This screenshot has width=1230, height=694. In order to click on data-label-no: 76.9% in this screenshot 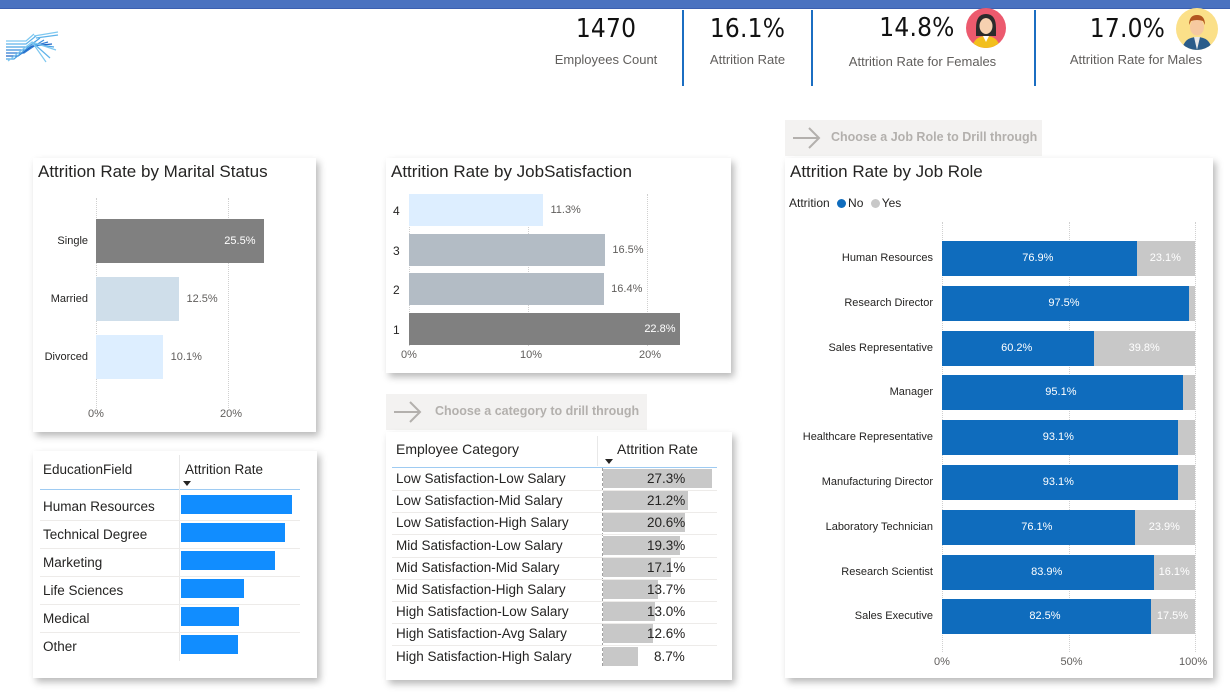, I will do `click(1038, 258)`.